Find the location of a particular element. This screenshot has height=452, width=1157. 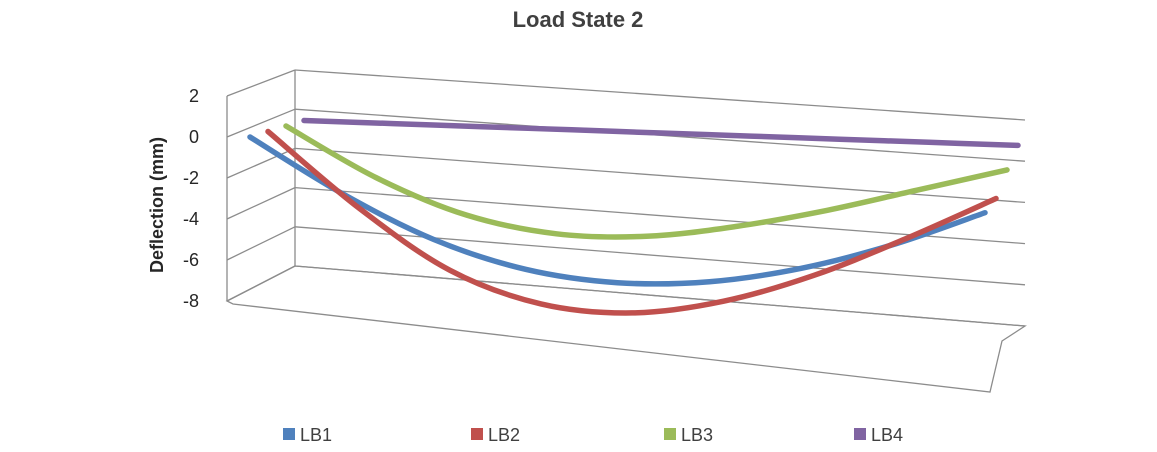

y-tick-label: -2 is located at coordinates (191, 178).